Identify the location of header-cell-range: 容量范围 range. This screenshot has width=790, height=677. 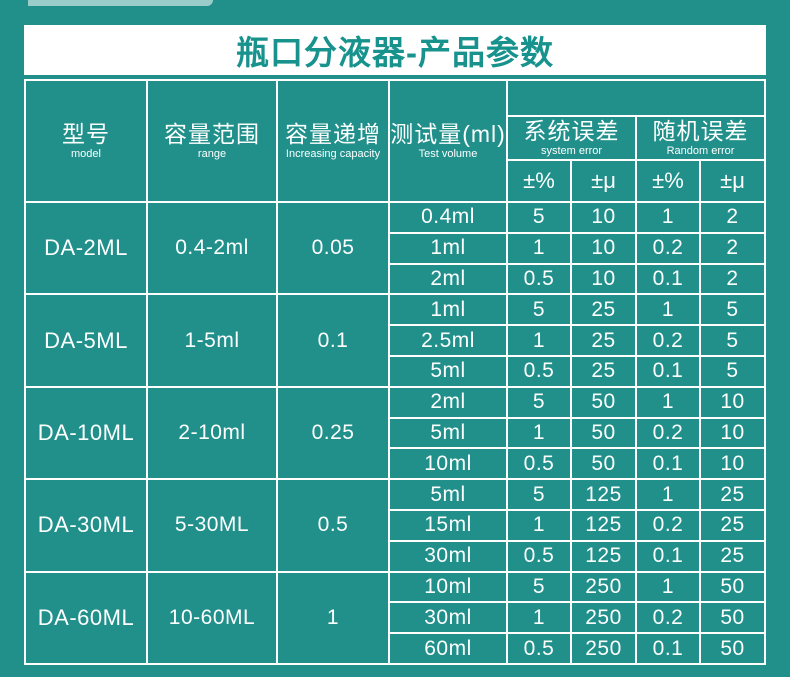
(212, 141).